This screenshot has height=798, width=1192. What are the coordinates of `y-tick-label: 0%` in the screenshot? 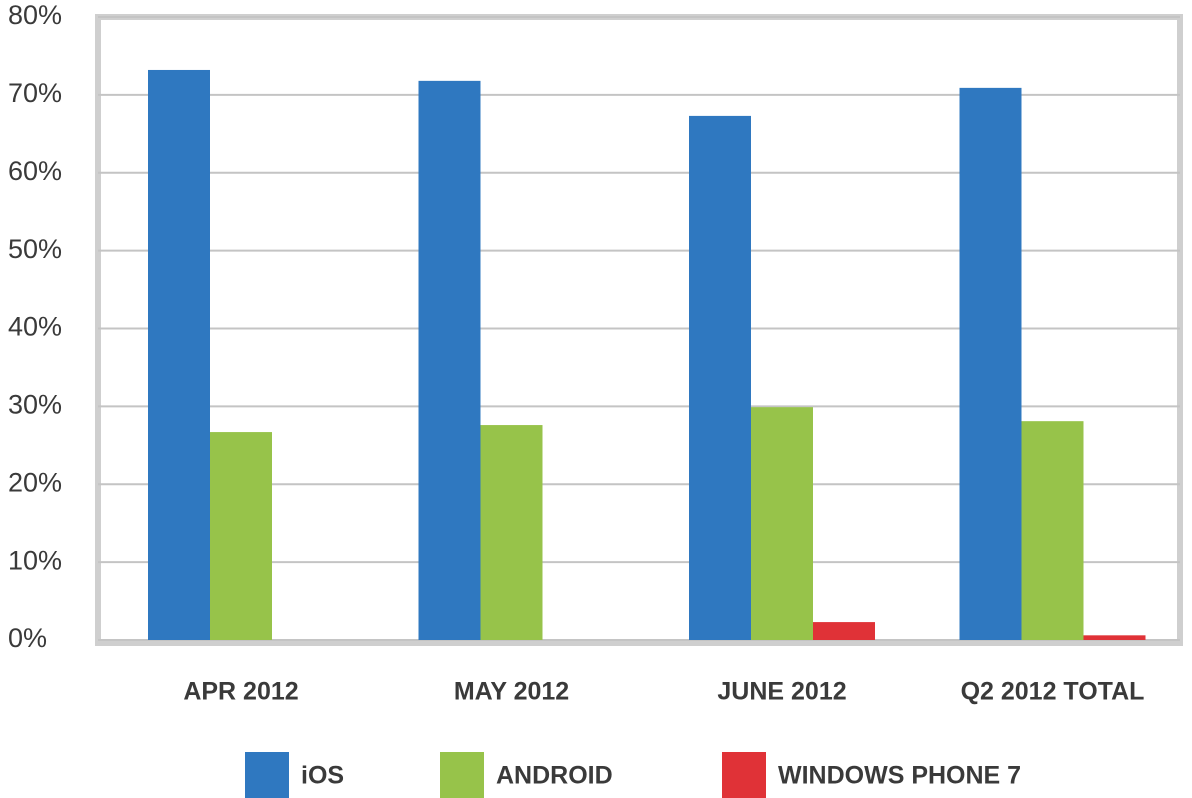 It's located at (27, 638).